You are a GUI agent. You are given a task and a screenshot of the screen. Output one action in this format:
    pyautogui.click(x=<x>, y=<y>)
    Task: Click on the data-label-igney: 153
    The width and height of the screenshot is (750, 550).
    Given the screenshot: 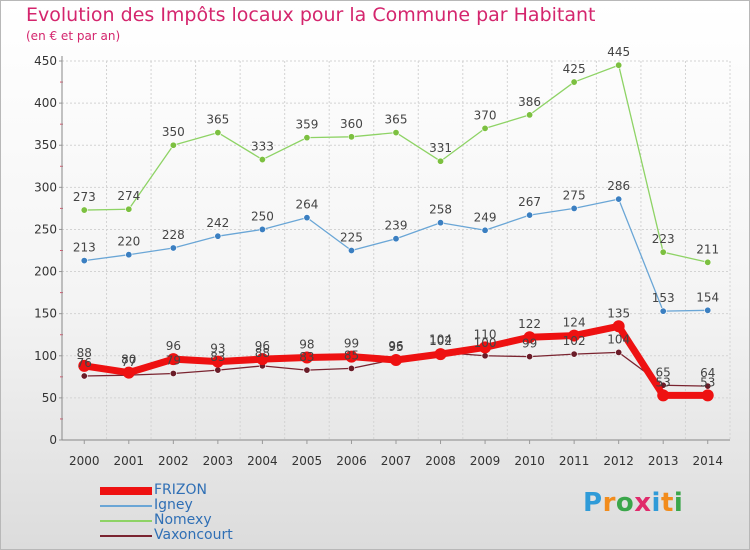 What is the action you would take?
    pyautogui.click(x=663, y=298)
    